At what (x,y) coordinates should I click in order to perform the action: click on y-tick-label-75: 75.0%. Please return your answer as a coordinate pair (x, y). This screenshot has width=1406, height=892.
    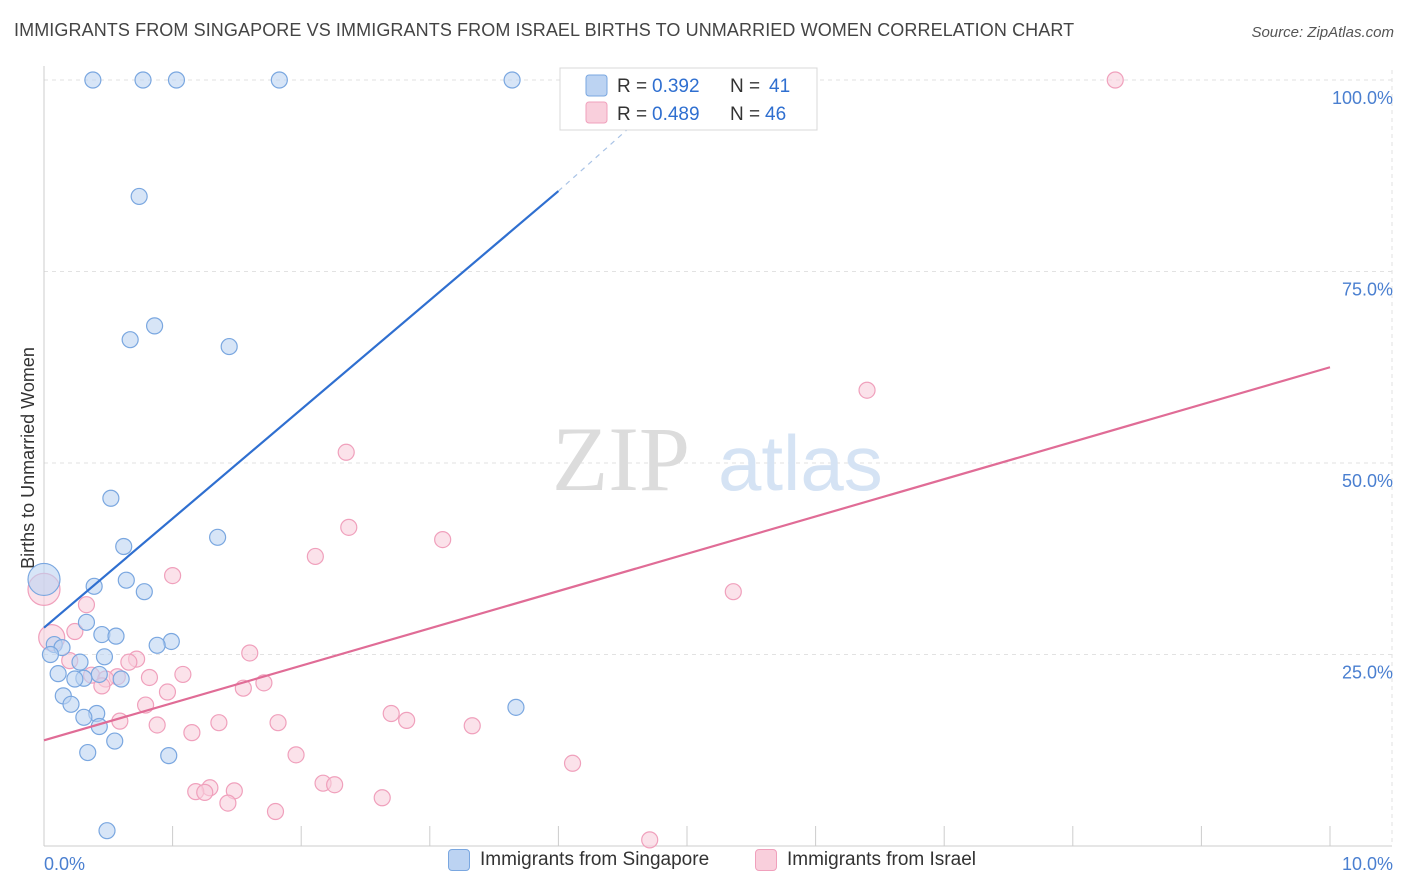
    Looking at the image, I should click on (1367, 290).